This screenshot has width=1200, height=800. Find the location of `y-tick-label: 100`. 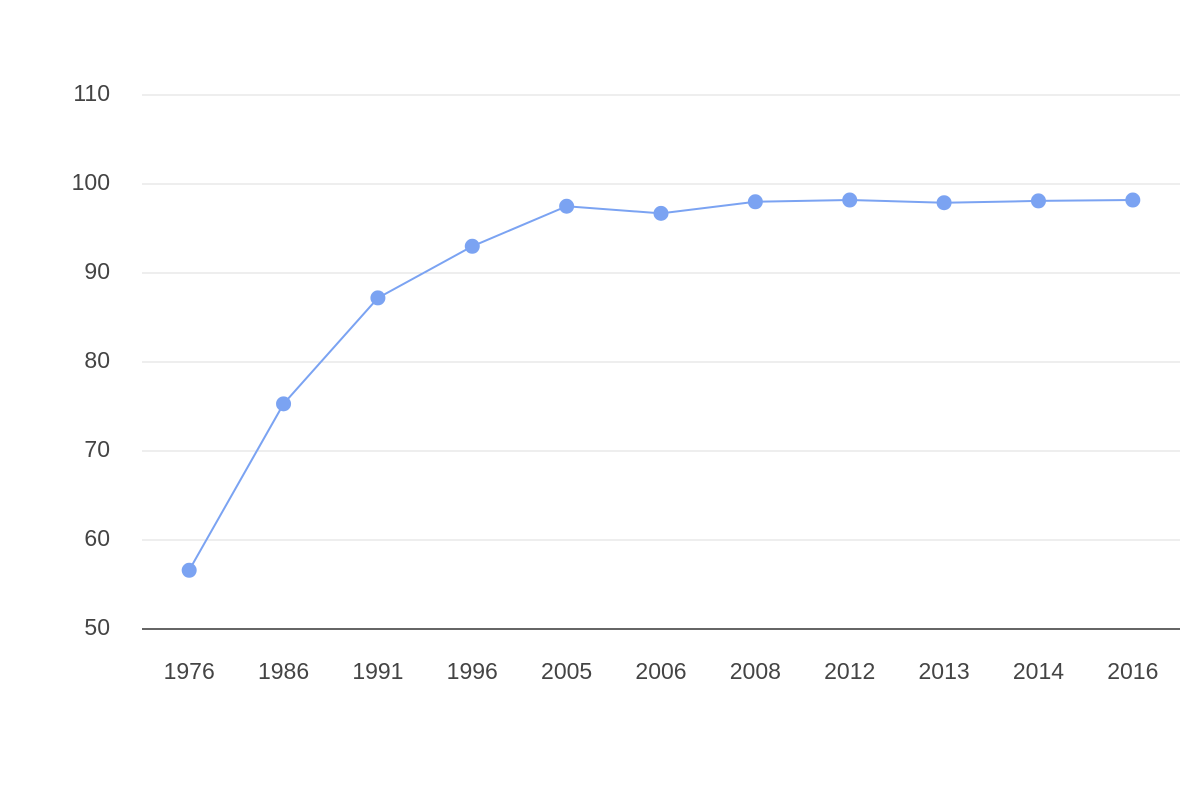

y-tick-label: 100 is located at coordinates (91, 182).